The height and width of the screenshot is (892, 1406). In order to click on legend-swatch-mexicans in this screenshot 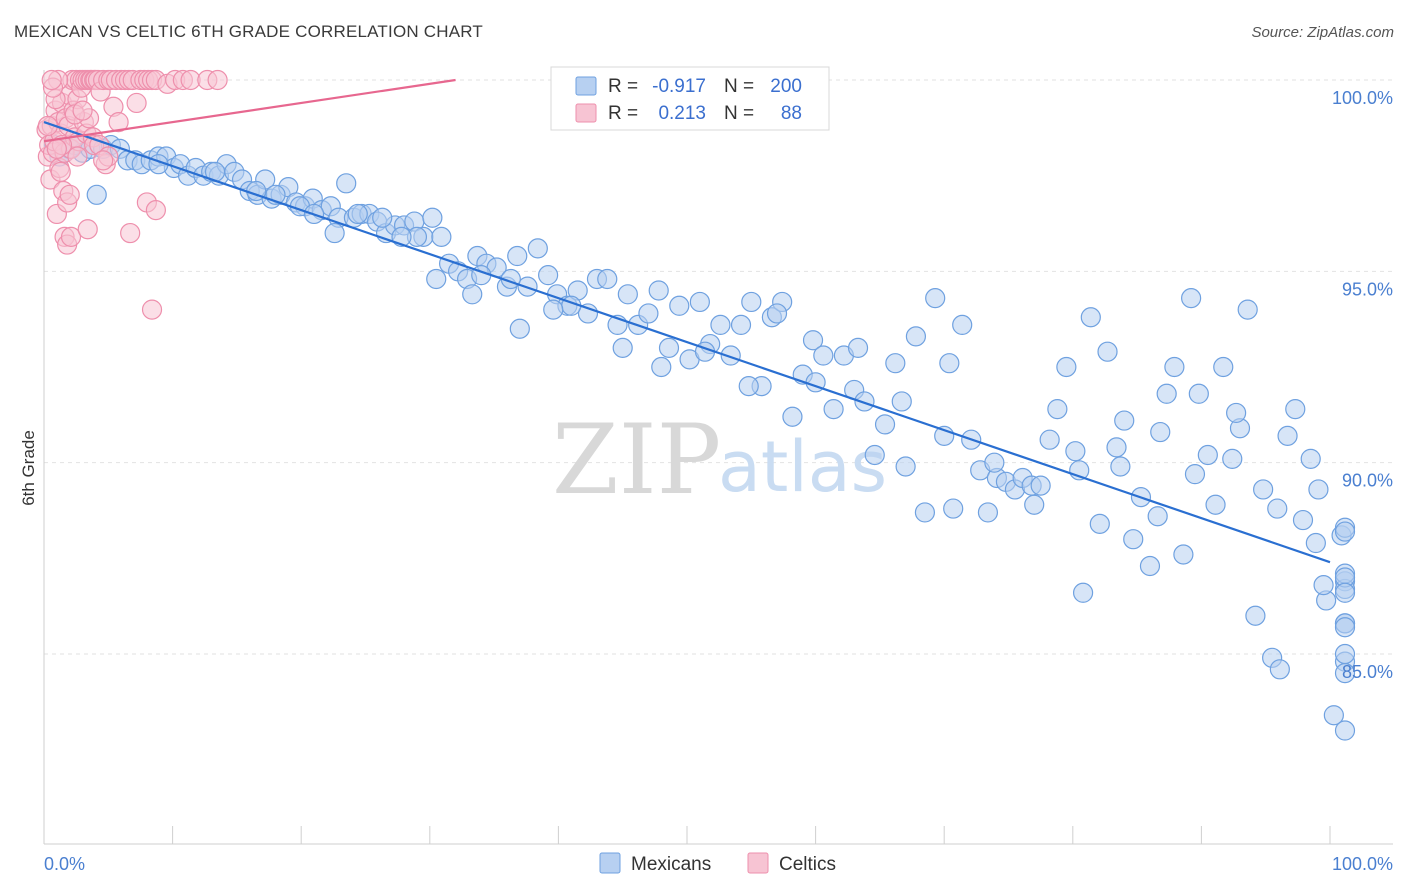, I will do `click(586, 86)`.